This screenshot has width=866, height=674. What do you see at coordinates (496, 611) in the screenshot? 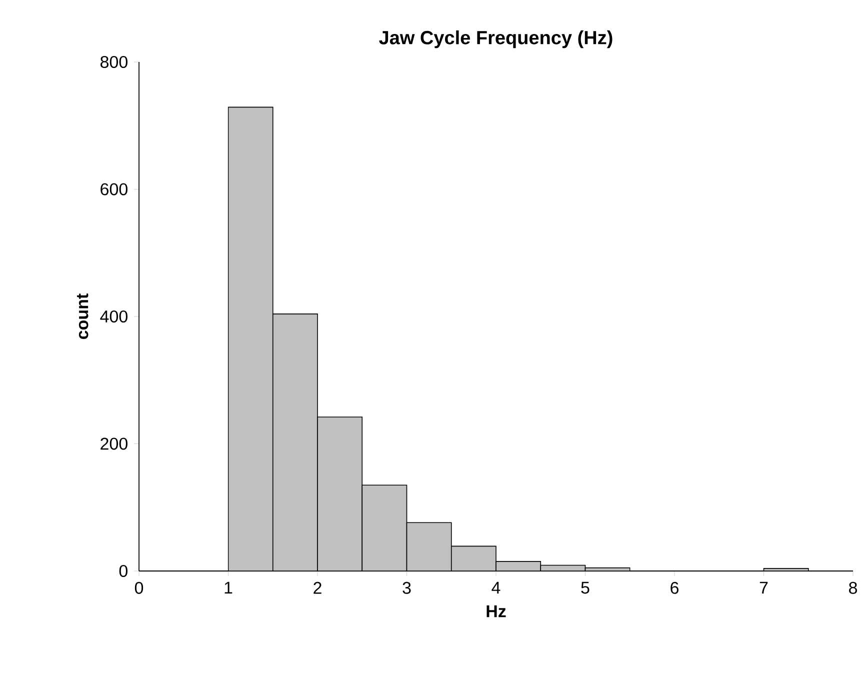
I see `x-axis-title: Hz` at bounding box center [496, 611].